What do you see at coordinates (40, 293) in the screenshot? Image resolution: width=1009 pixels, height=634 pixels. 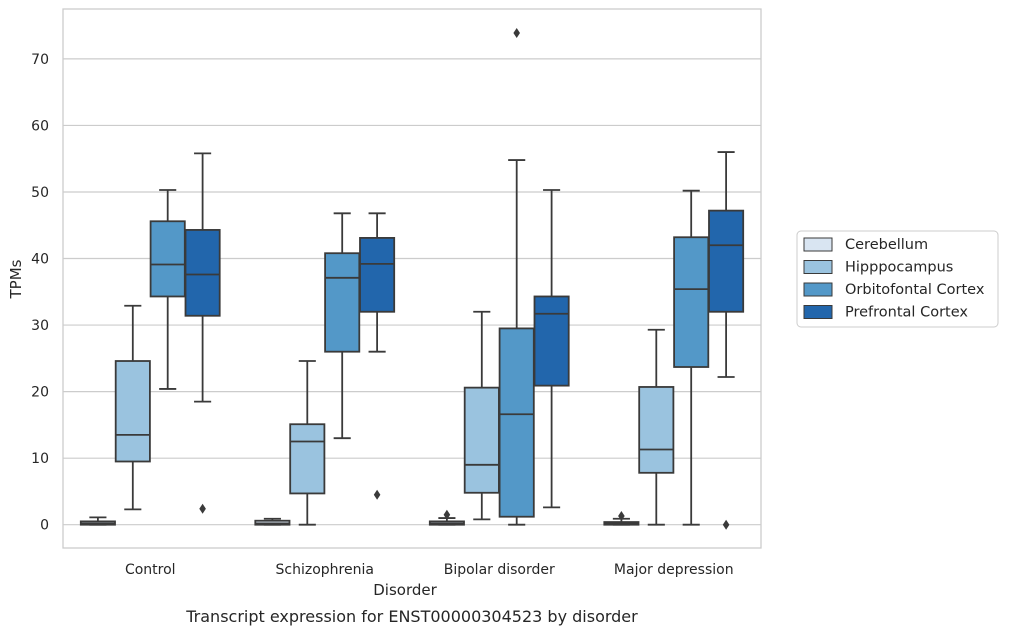 I see `y-tick-labels: 0 10 20 30 40 50 60 70` at bounding box center [40, 293].